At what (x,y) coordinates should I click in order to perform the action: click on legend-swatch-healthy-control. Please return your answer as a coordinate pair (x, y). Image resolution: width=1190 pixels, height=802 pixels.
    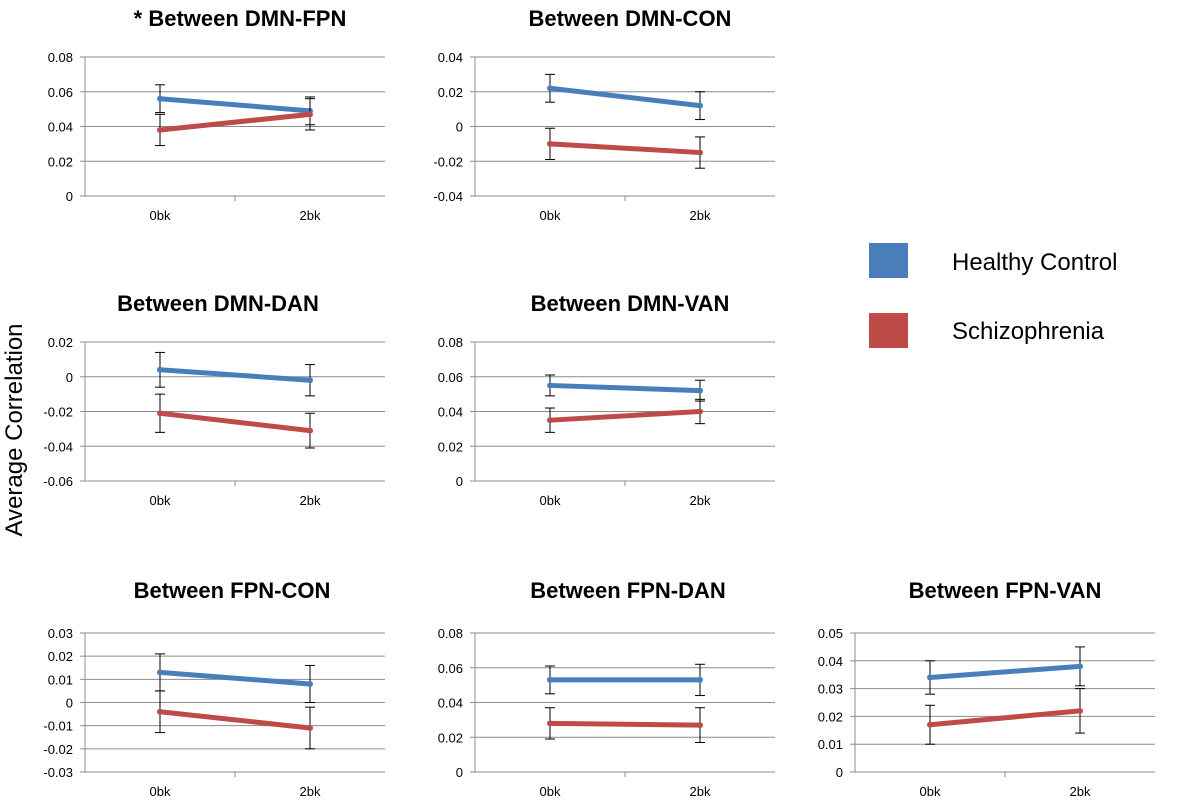
    Looking at the image, I should click on (888, 260).